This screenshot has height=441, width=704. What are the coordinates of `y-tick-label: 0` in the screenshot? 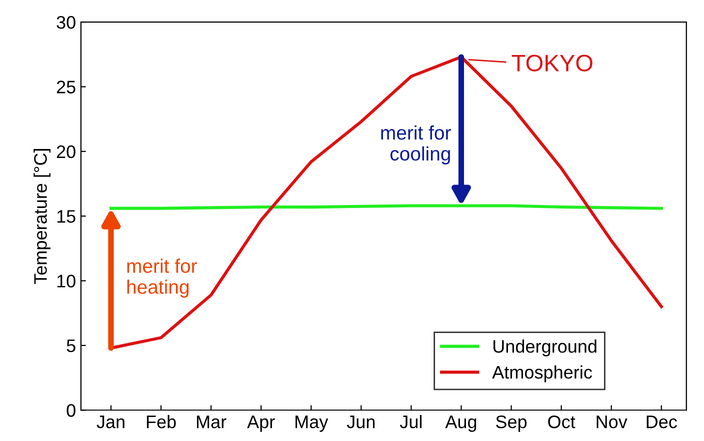 It's located at (71, 410).